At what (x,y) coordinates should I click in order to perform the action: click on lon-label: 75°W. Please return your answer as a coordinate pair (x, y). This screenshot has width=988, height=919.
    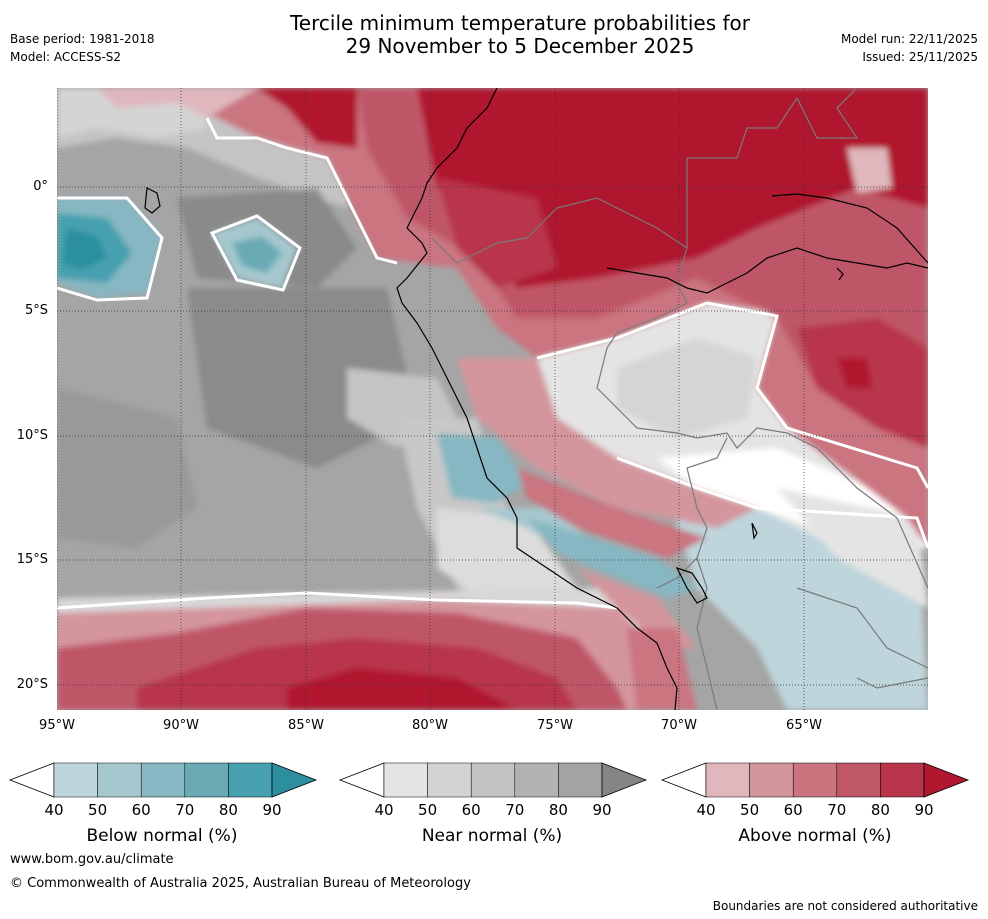
    Looking at the image, I should click on (555, 725).